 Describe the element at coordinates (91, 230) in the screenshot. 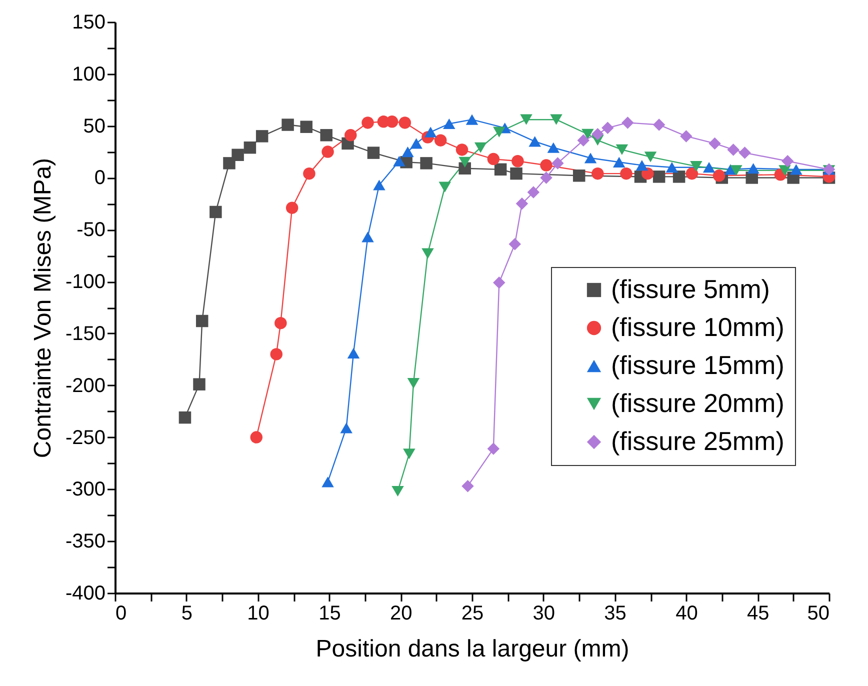

I see `y-tick-label: -50` at that location.